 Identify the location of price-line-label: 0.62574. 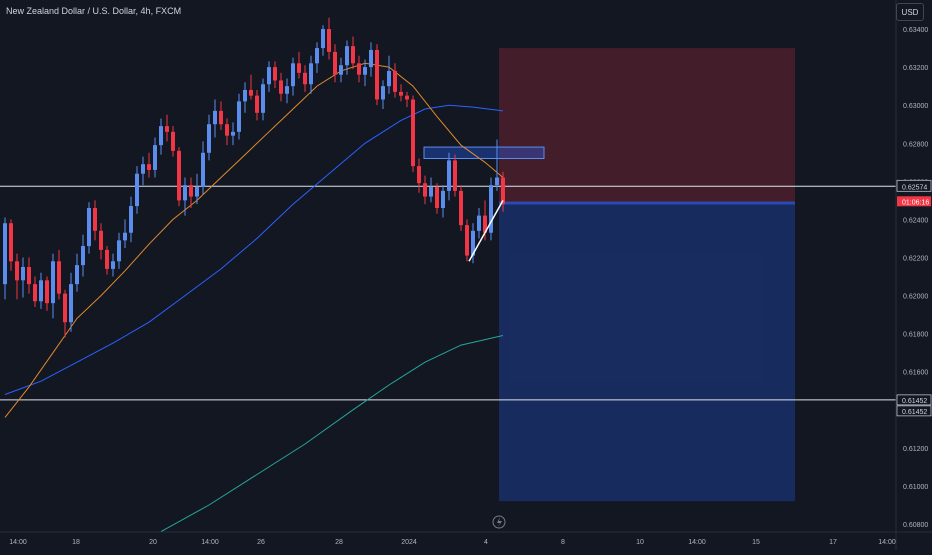
(914, 187).